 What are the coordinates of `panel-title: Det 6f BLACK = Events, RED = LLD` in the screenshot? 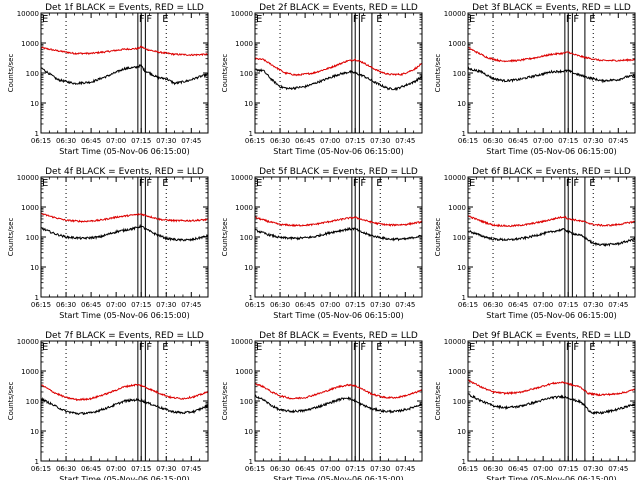 It's located at (551, 172).